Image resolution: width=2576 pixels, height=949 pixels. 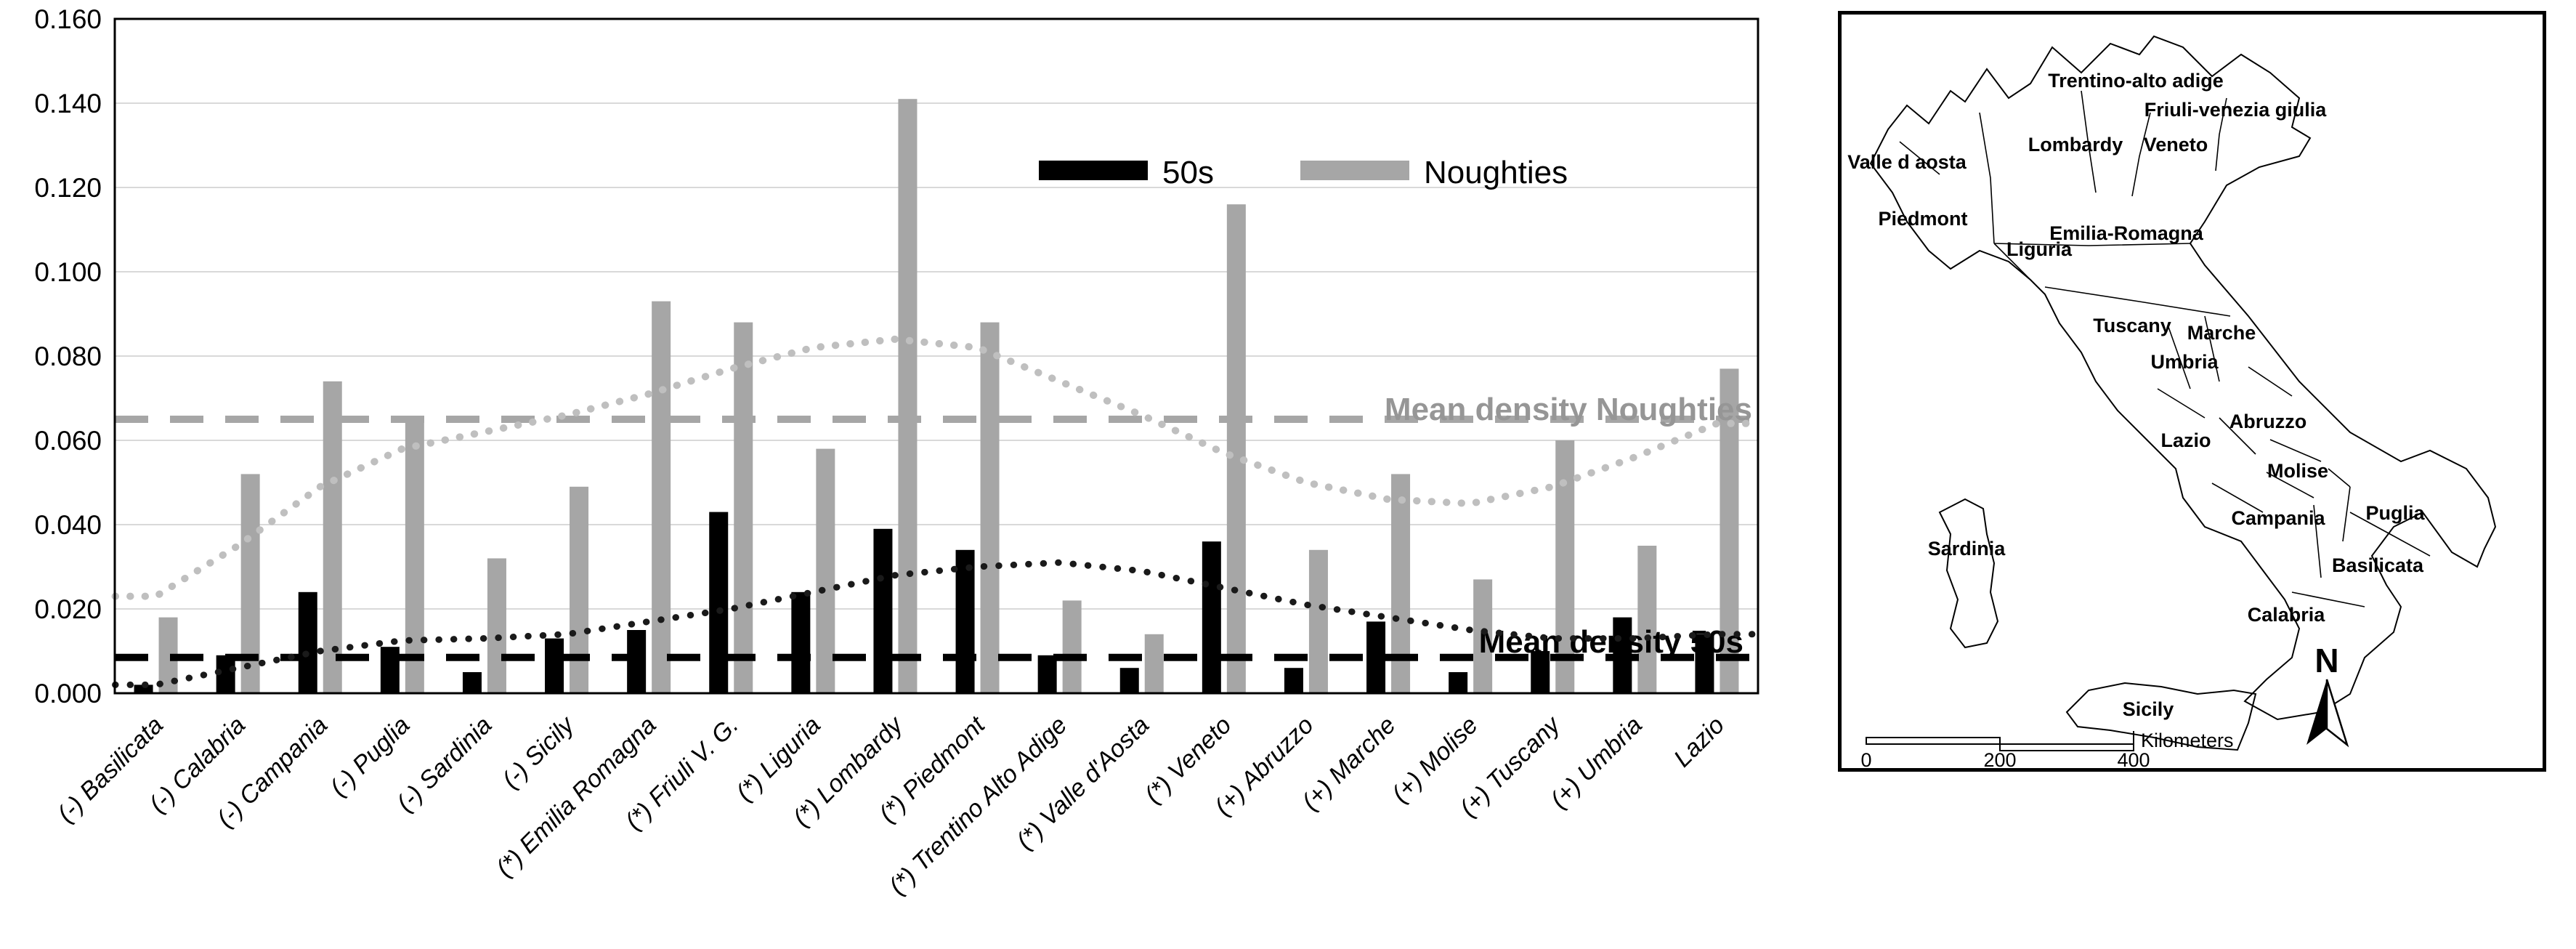 I want to click on sicily-outline, so click(x=2161, y=716).